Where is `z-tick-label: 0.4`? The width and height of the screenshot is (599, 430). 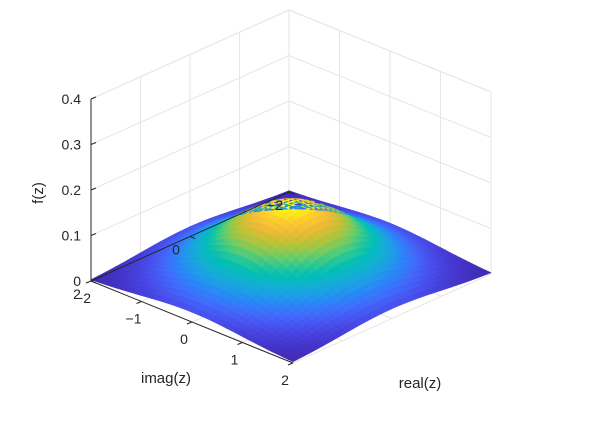
z-tick-label: 0.4 is located at coordinates (72, 99).